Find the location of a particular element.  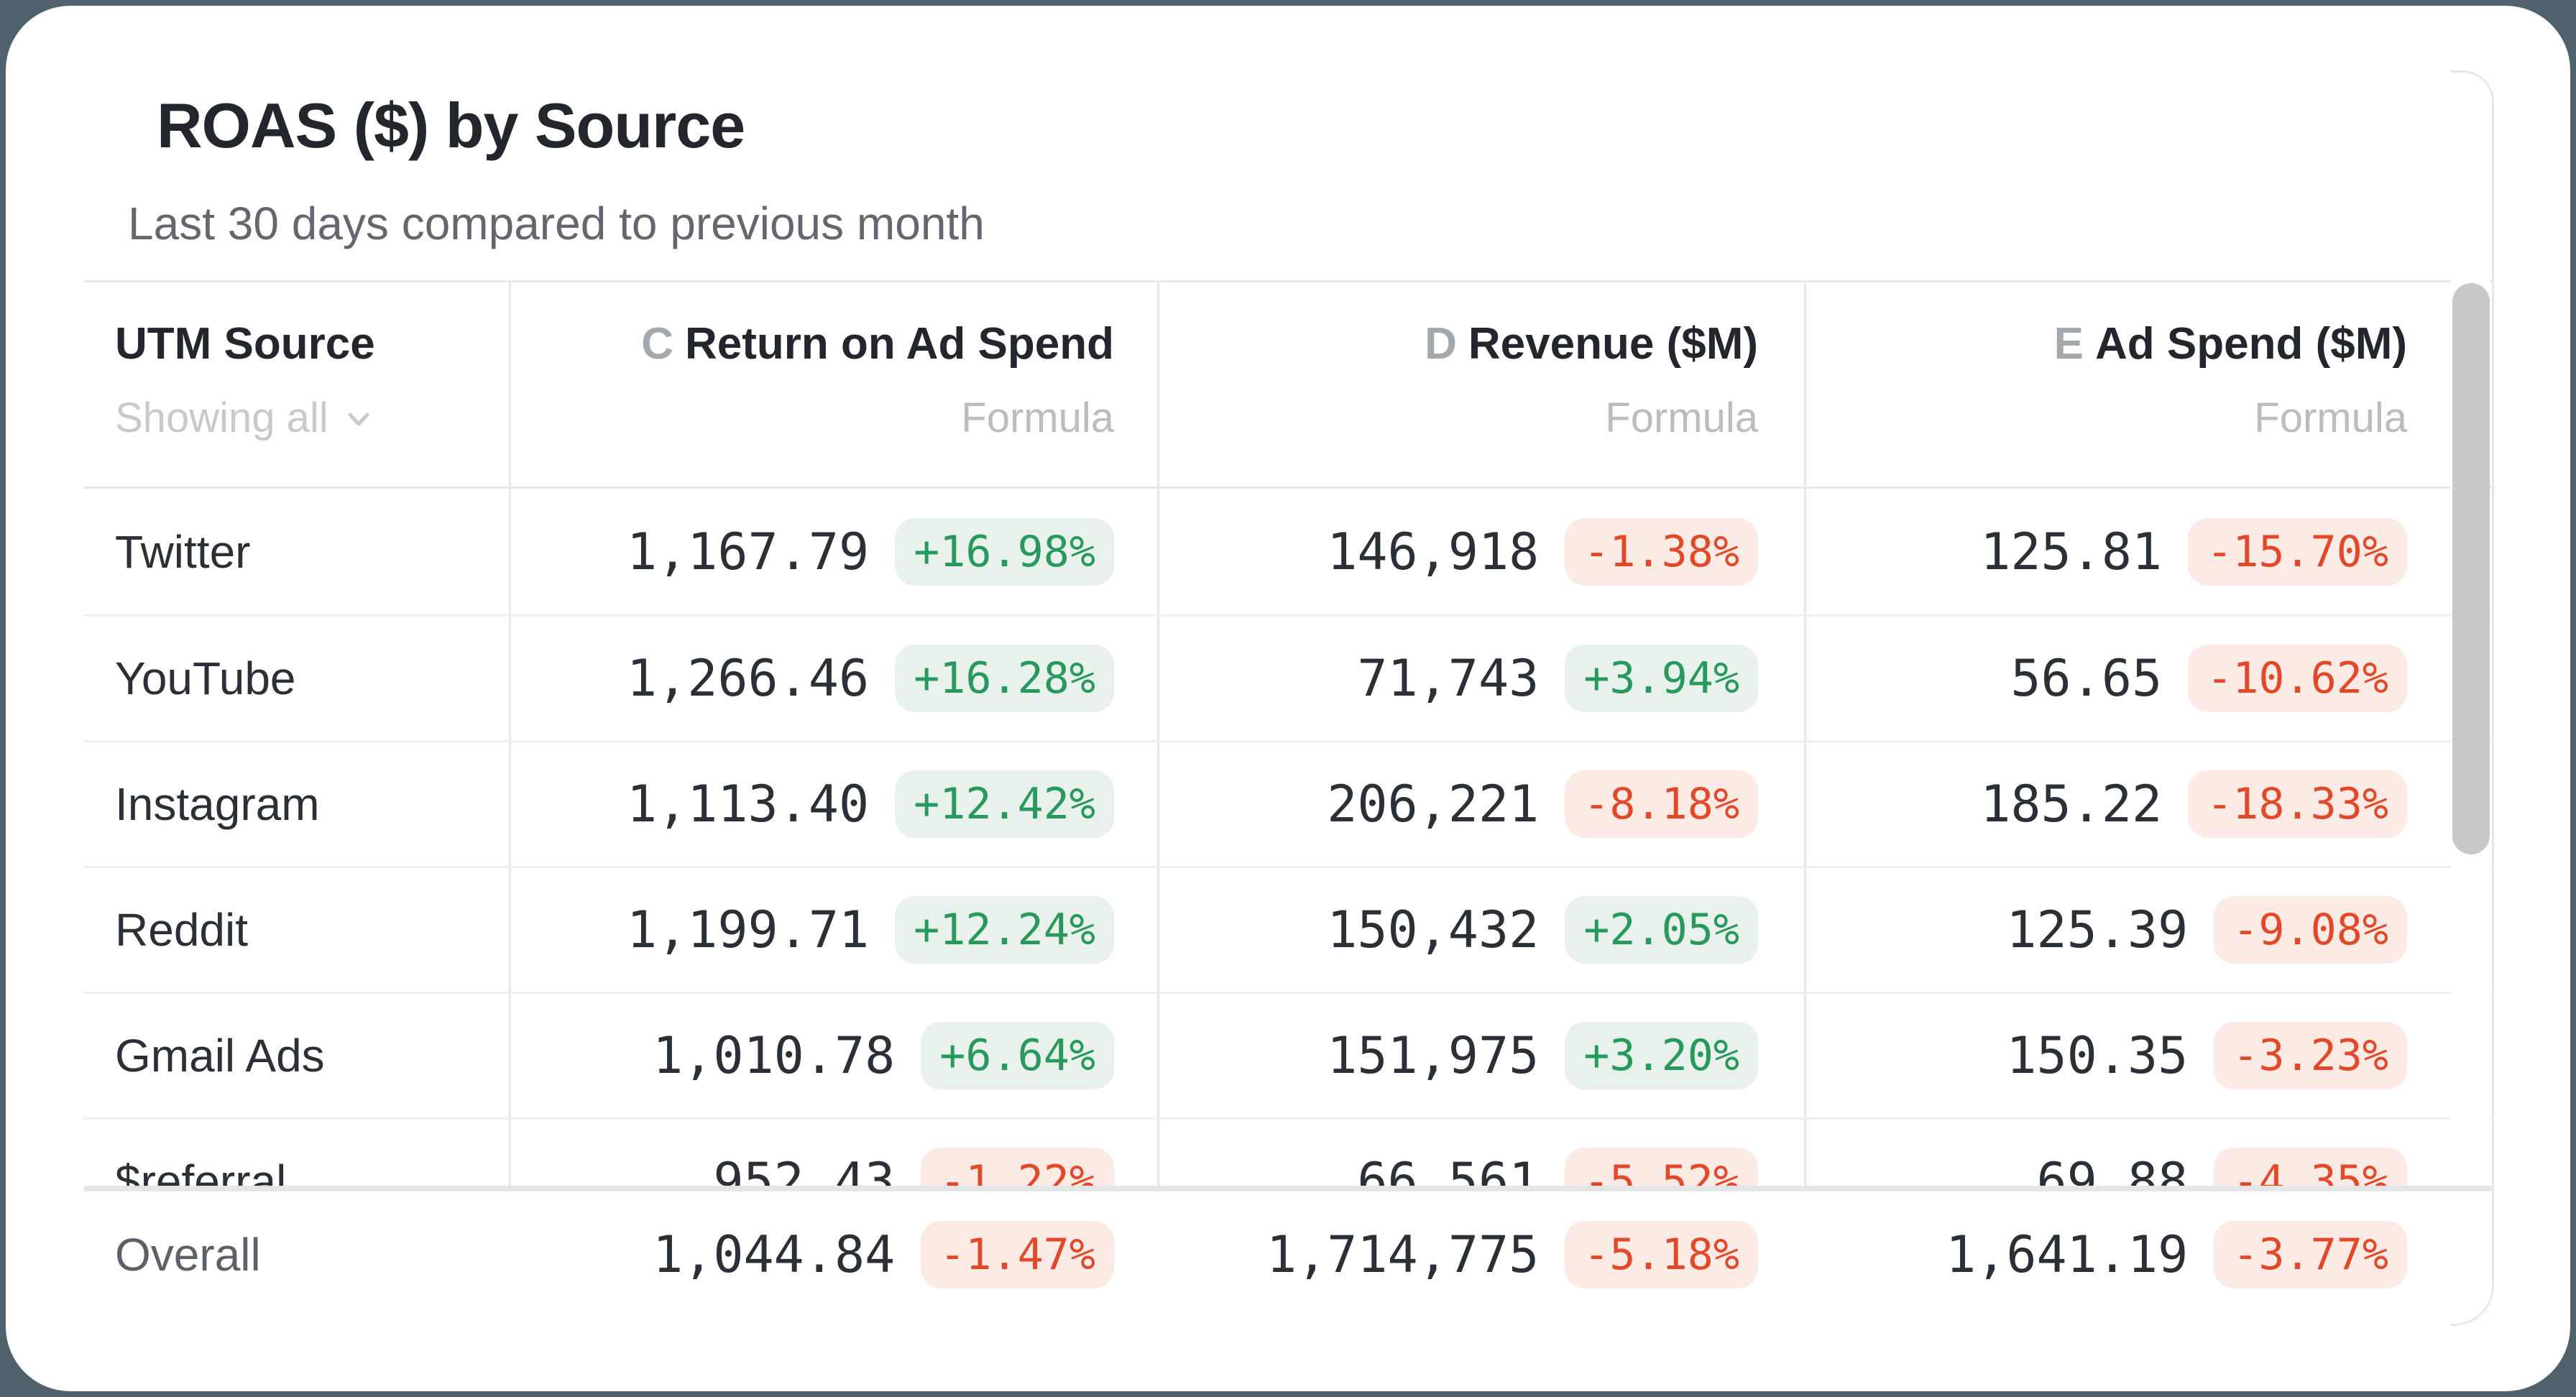

metric-cell: 1,044.84 -1.47% is located at coordinates (833, 1254).